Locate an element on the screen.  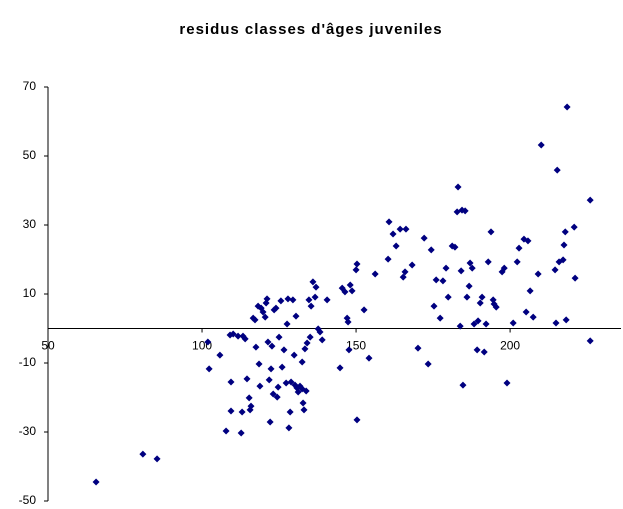
y-tick-label: -50 is located at coordinates (28, 500).